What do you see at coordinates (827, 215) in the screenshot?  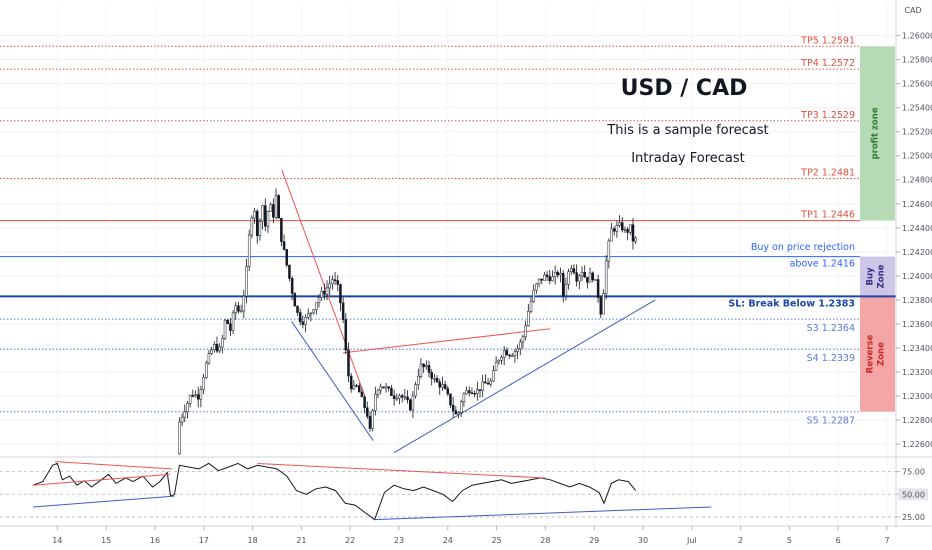 I see `level-label: TP1 1.2446` at bounding box center [827, 215].